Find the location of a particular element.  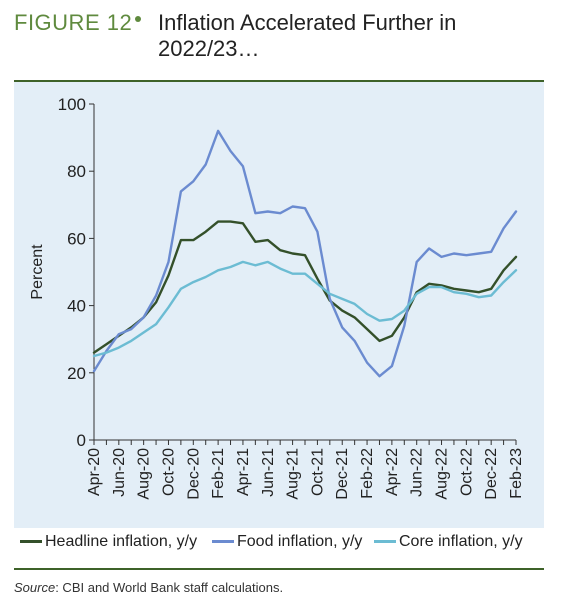

x-tick-label: Apr-20 is located at coordinates (94, 472).